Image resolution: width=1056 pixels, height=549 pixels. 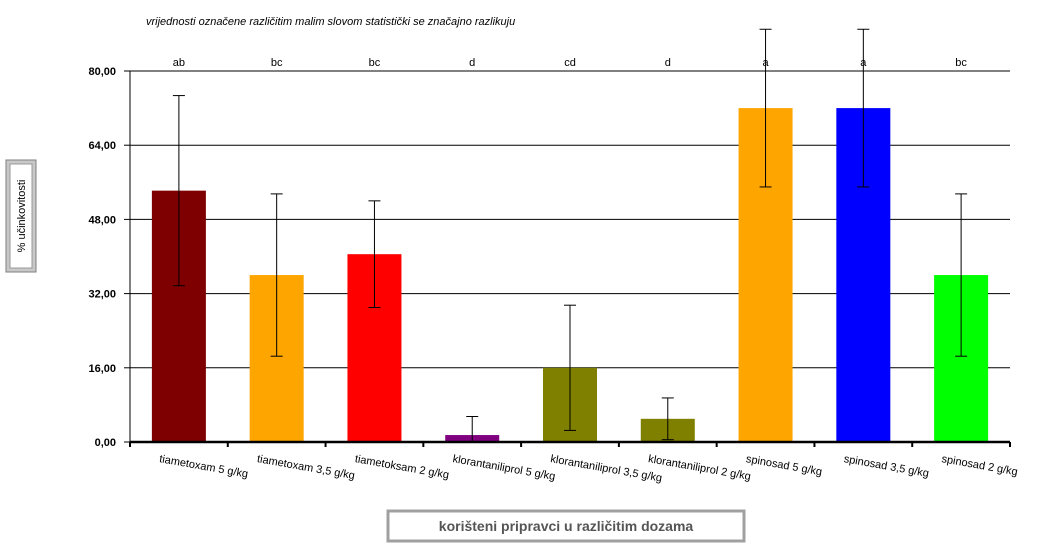 I want to click on x-tick-label: klorantaniliprol 5 g/kg, so click(x=504, y=468).